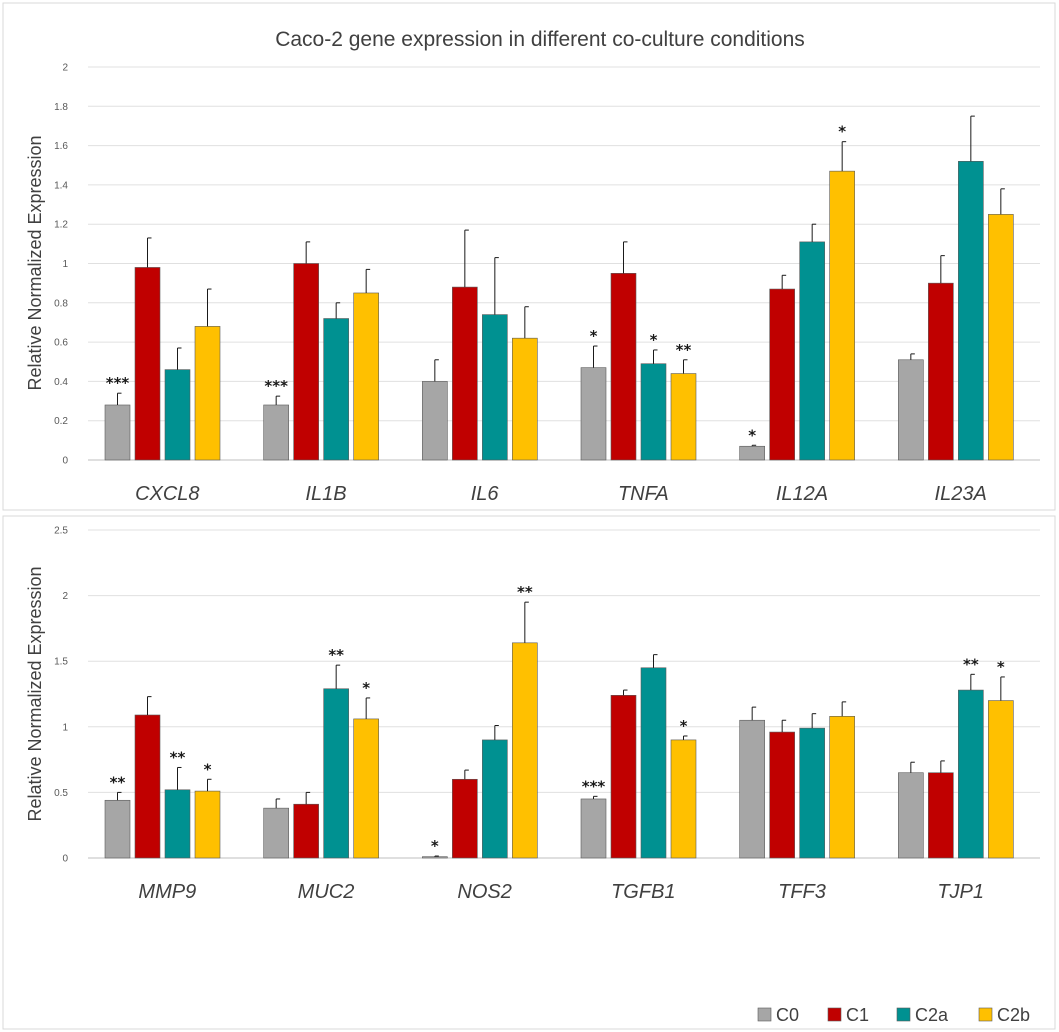  I want to click on legend-label-C1: C1, so click(857, 1015).